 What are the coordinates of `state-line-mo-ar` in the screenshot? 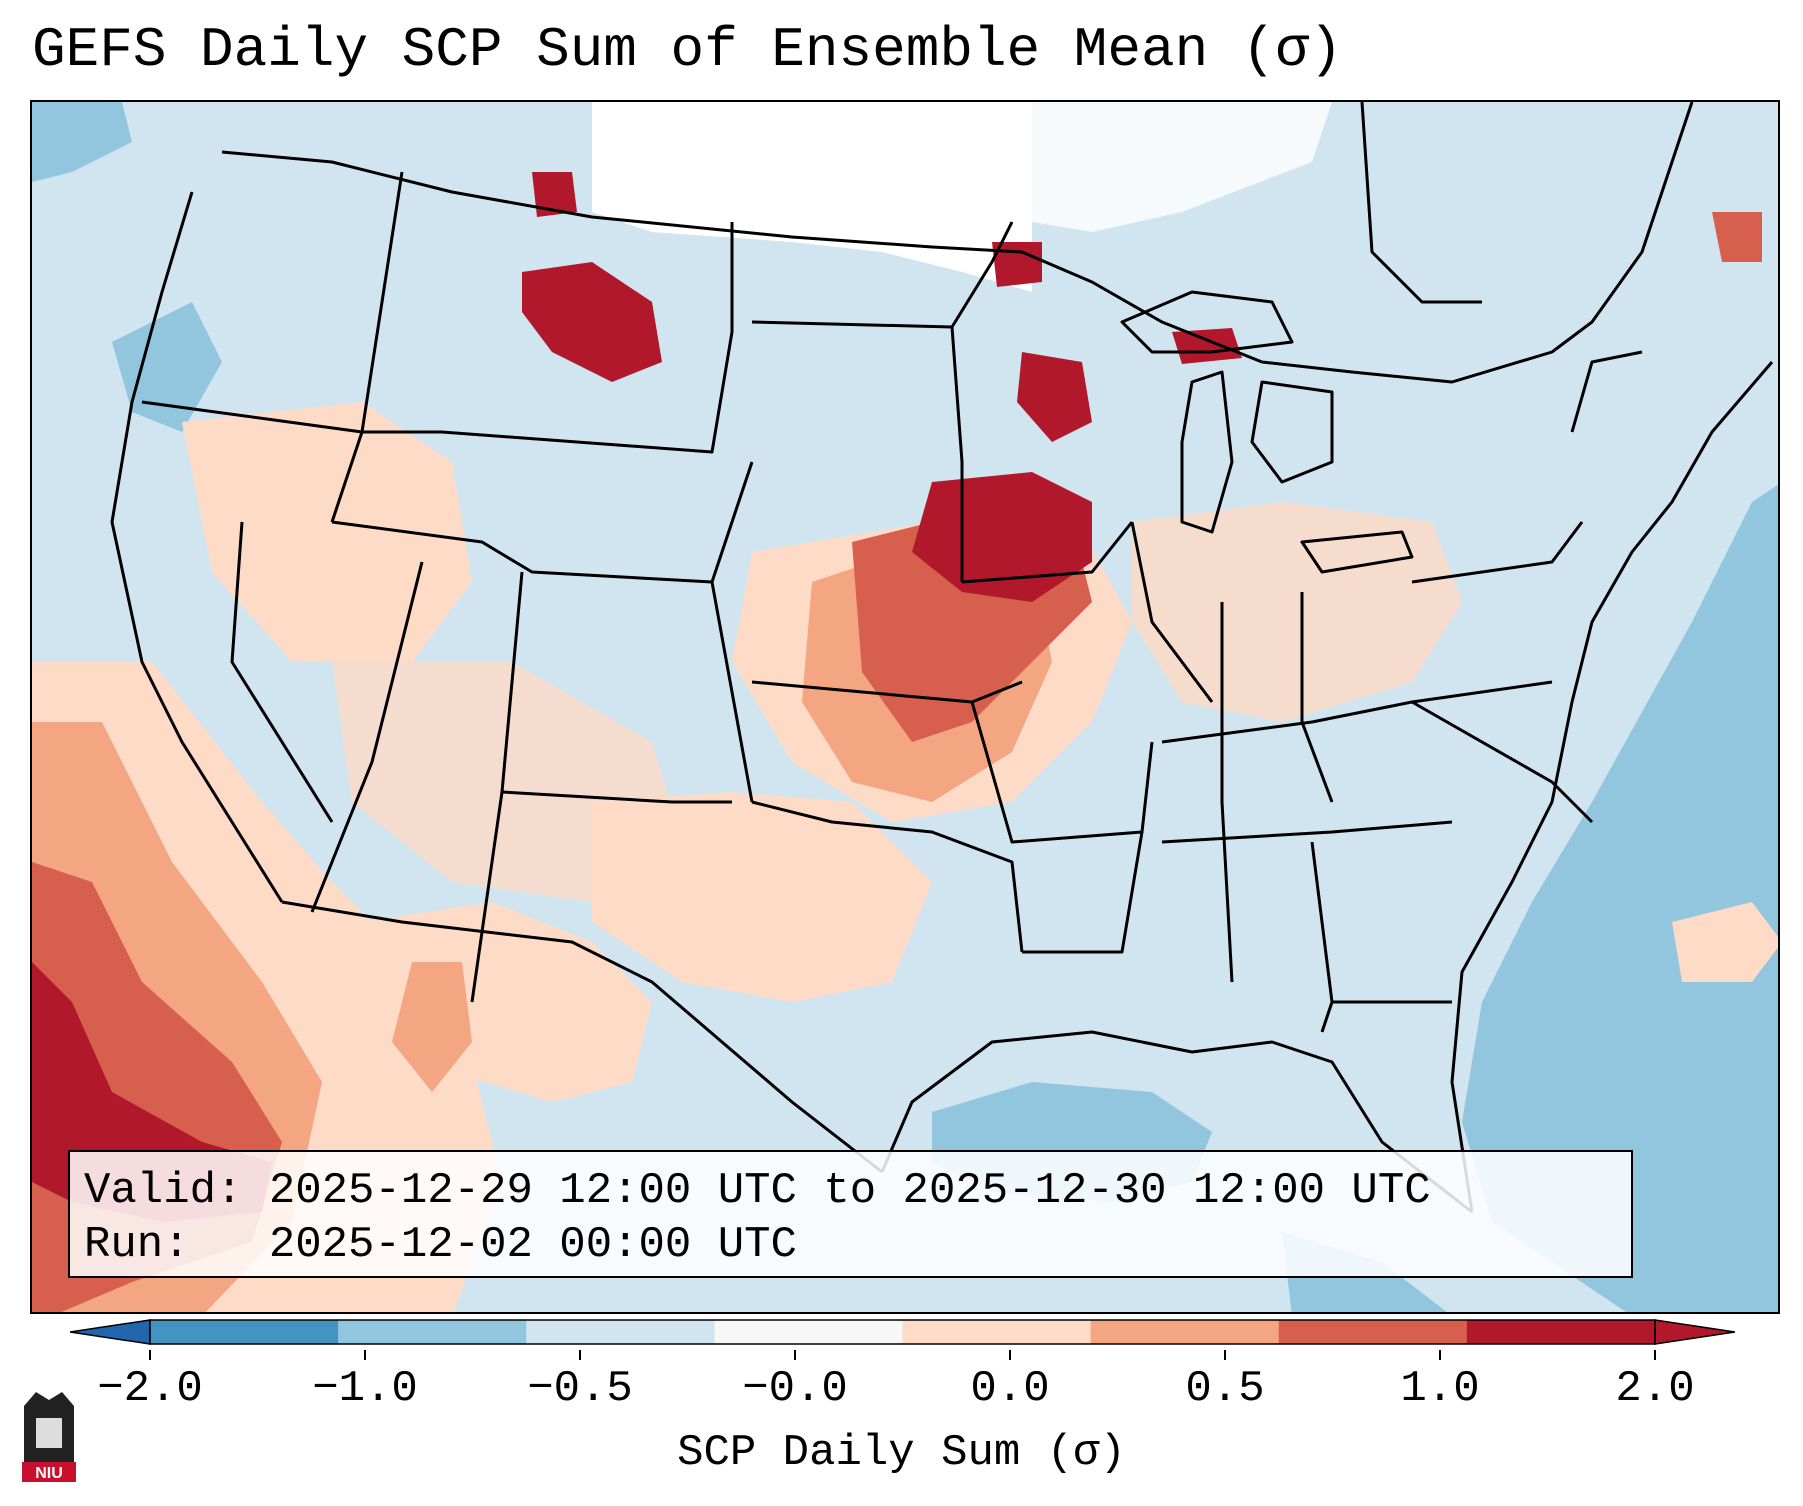 It's located at (1062, 772).